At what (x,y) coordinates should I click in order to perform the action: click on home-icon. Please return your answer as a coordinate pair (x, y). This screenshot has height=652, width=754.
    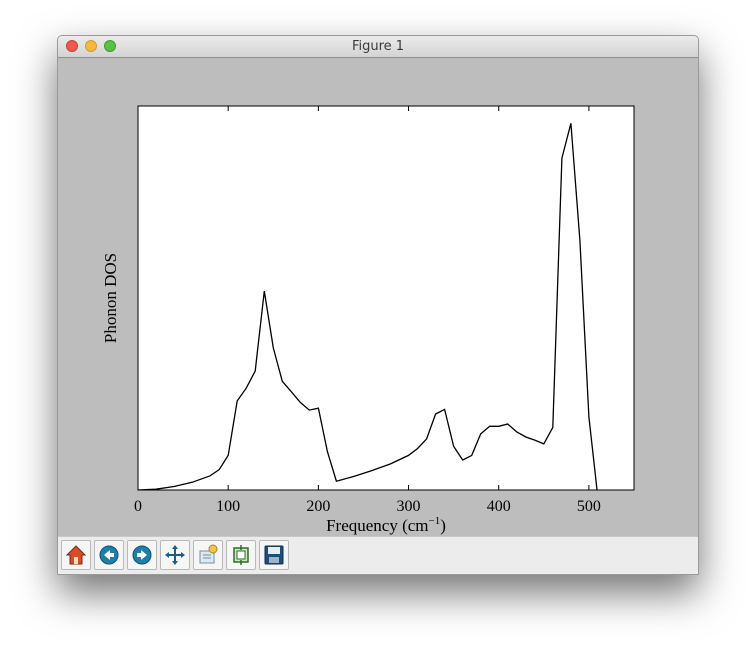
    Looking at the image, I should click on (76, 555).